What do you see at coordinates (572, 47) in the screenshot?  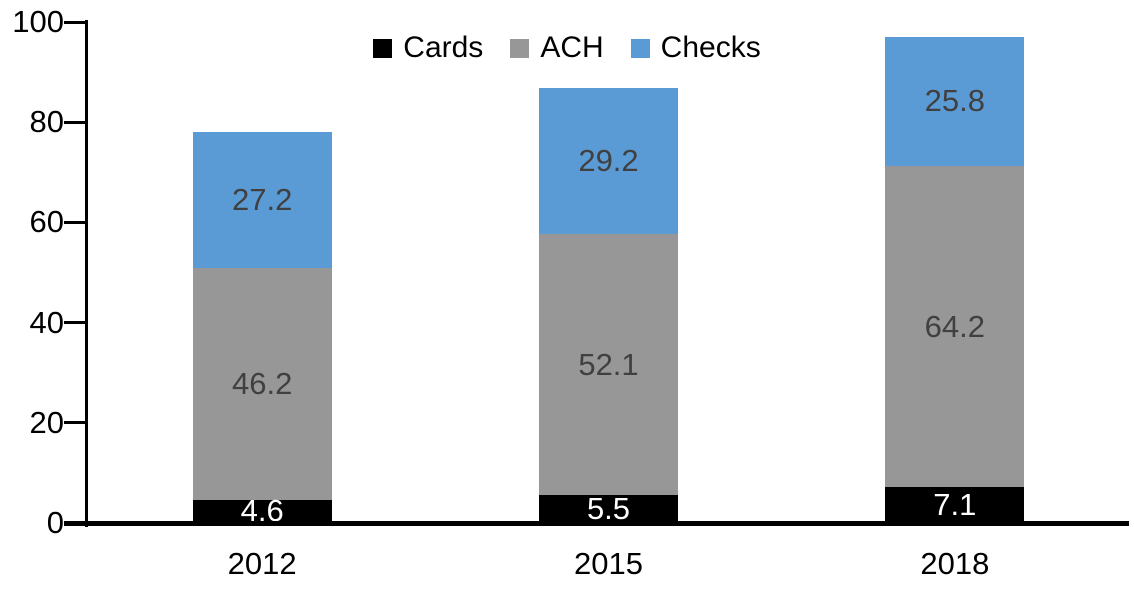 I see `legend-label-ach: ACH` at bounding box center [572, 47].